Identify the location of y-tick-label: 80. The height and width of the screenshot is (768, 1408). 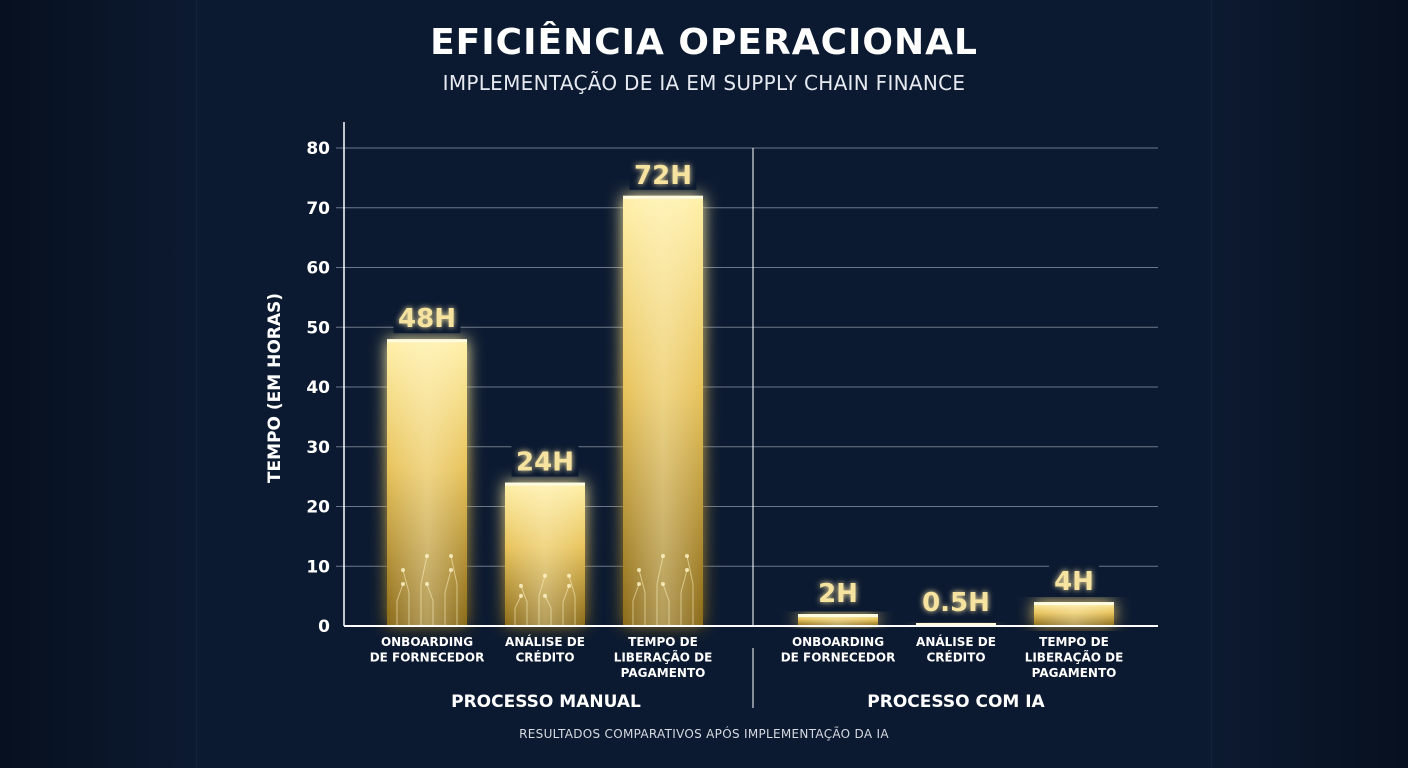
(318, 149).